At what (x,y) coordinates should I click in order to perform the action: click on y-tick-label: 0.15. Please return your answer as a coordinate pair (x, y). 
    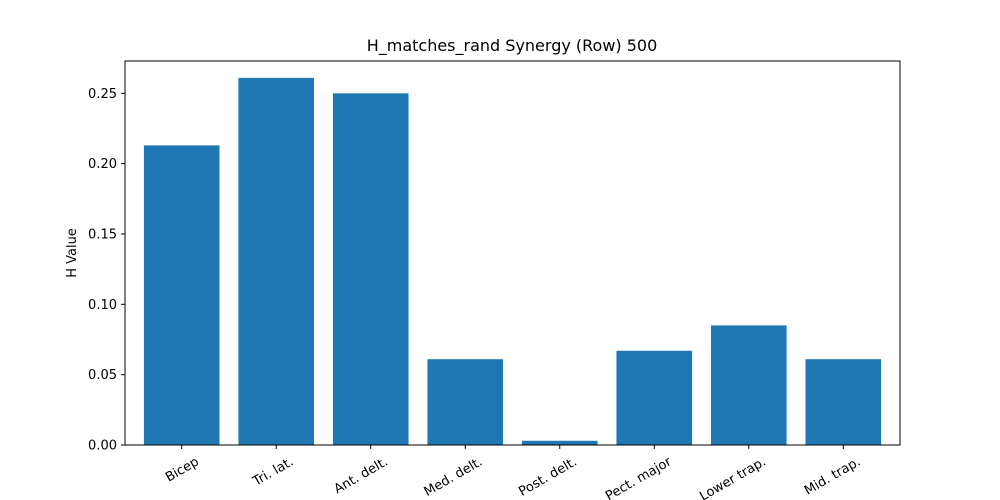
    Looking at the image, I should click on (102, 235).